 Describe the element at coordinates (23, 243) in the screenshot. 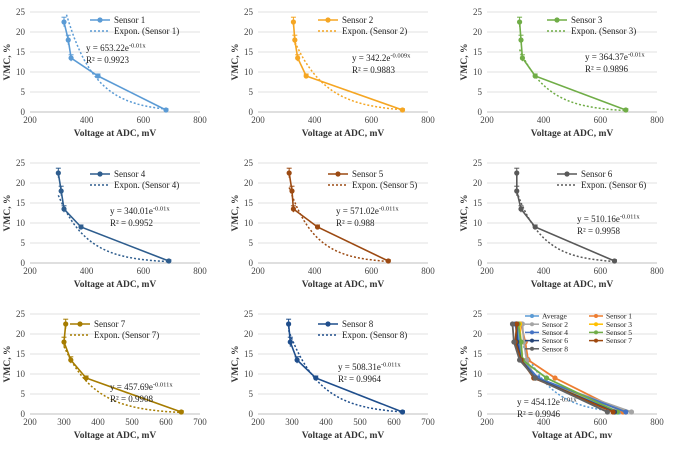

I see `y-tick-label: 5` at that location.